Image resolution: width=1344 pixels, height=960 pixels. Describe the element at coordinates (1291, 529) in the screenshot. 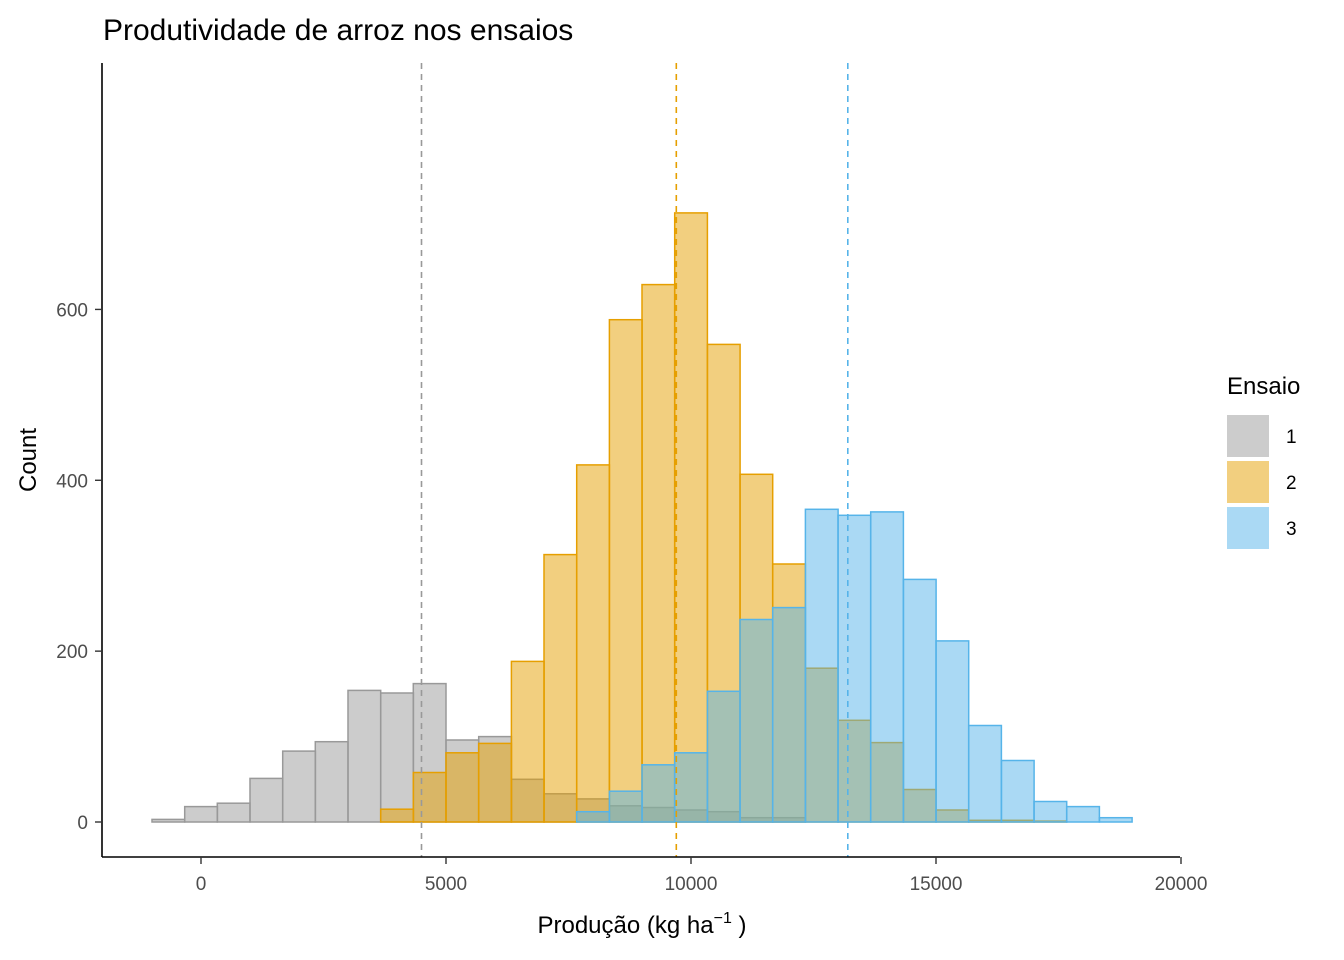

I see `legend-label-3: 3` at that location.